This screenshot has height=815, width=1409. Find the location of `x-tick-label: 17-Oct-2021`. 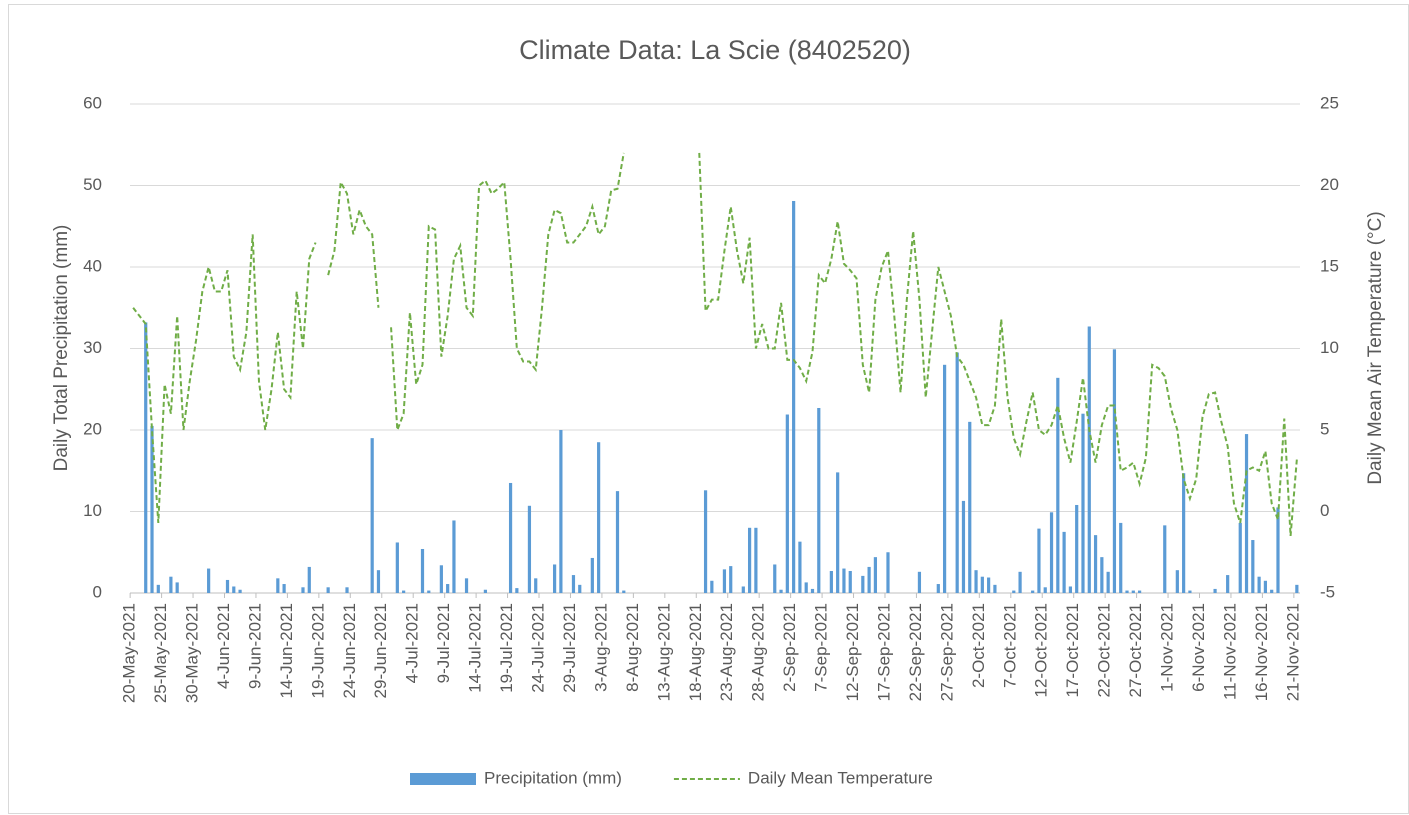

x-tick-label: 17-Oct-2021 is located at coordinates (1072, 650).